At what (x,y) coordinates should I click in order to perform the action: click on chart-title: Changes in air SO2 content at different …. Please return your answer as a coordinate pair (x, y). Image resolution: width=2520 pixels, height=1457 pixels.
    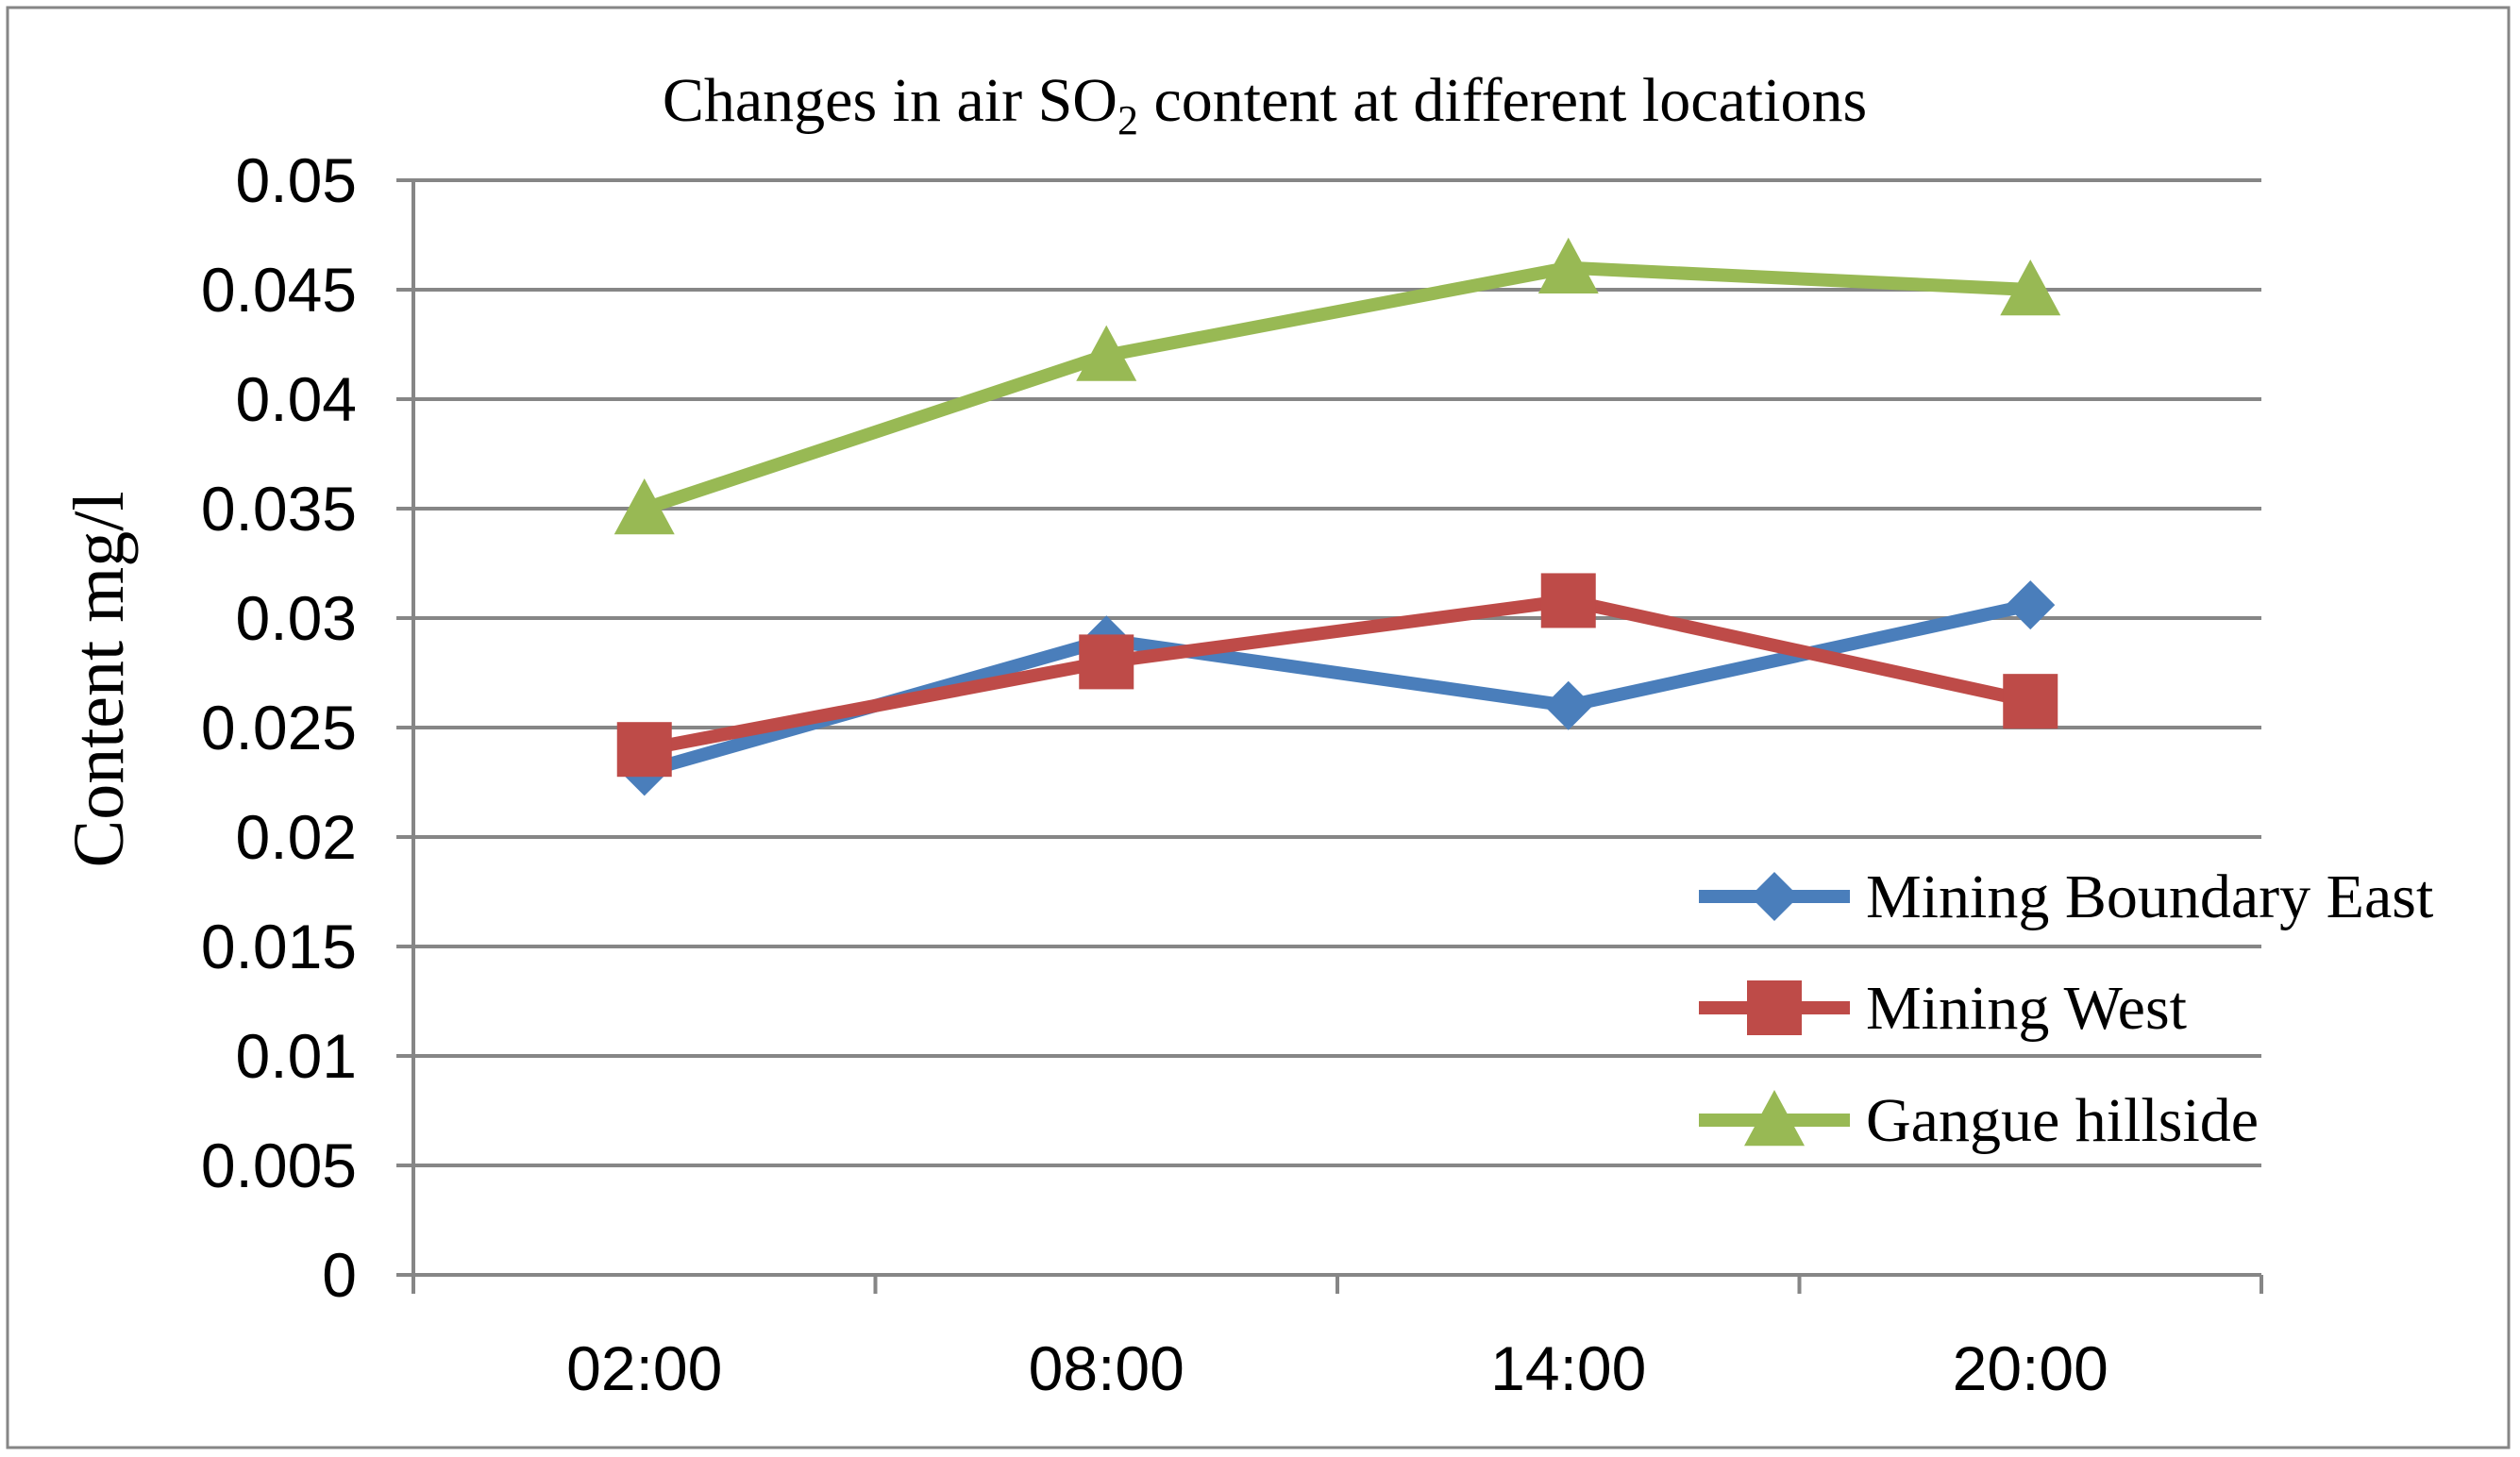
    Looking at the image, I should click on (1265, 104).